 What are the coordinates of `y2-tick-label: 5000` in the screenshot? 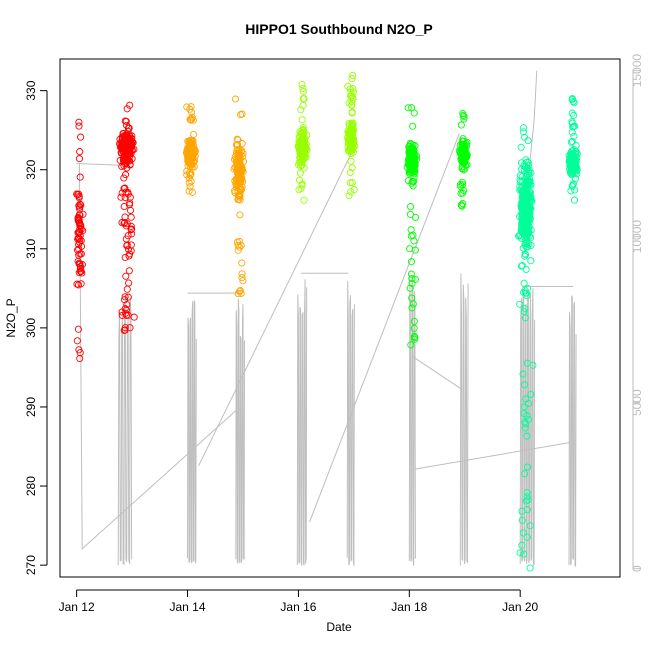 It's located at (637, 402).